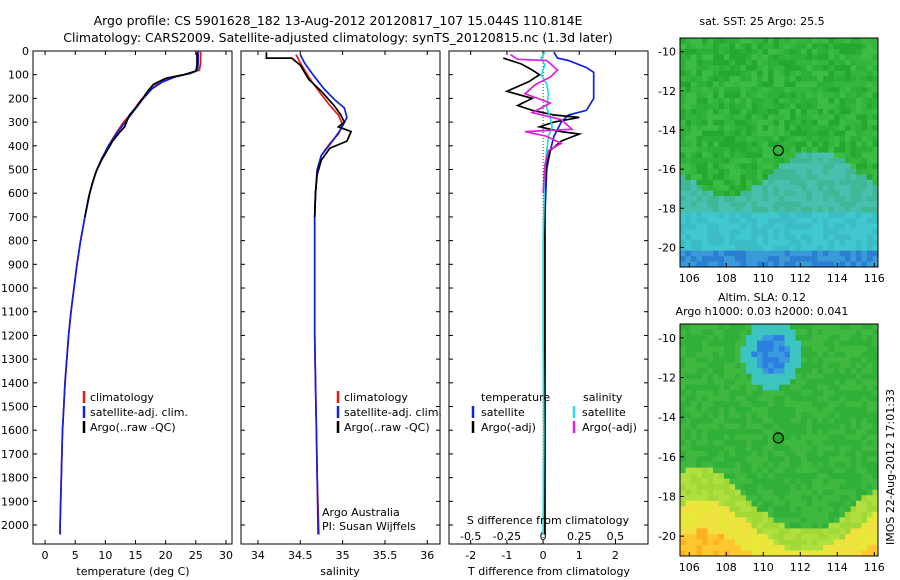 The width and height of the screenshot is (900, 580). Describe the element at coordinates (319, 294) in the screenshot. I see `series-line-climatology` at that location.